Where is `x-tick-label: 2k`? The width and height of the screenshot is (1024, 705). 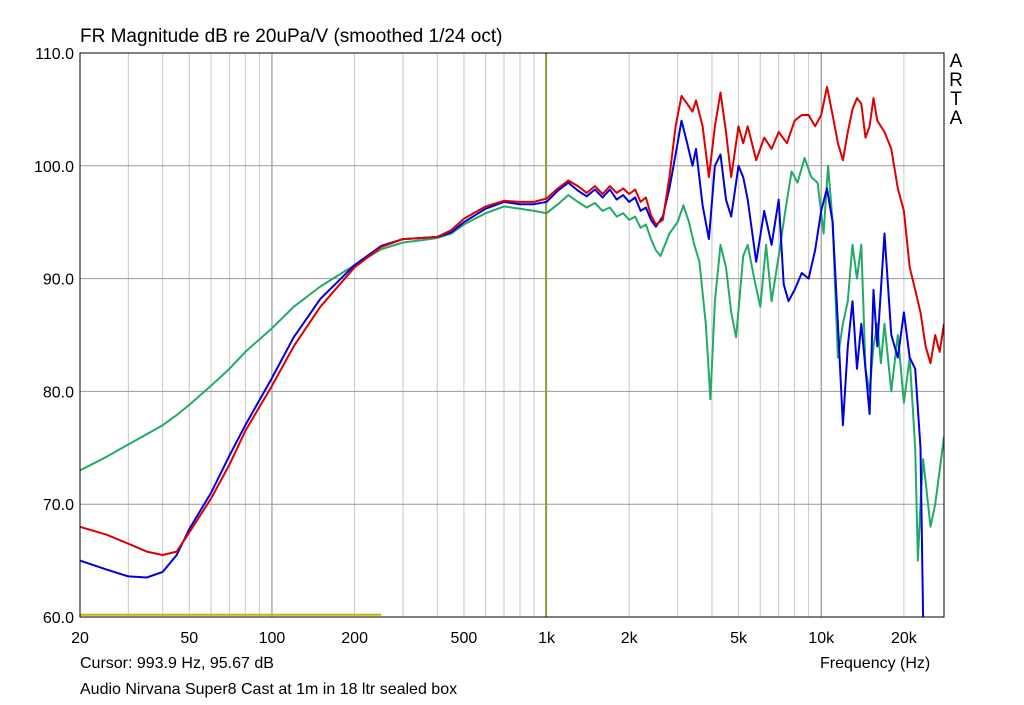
x-tick-label: 2k is located at coordinates (630, 638).